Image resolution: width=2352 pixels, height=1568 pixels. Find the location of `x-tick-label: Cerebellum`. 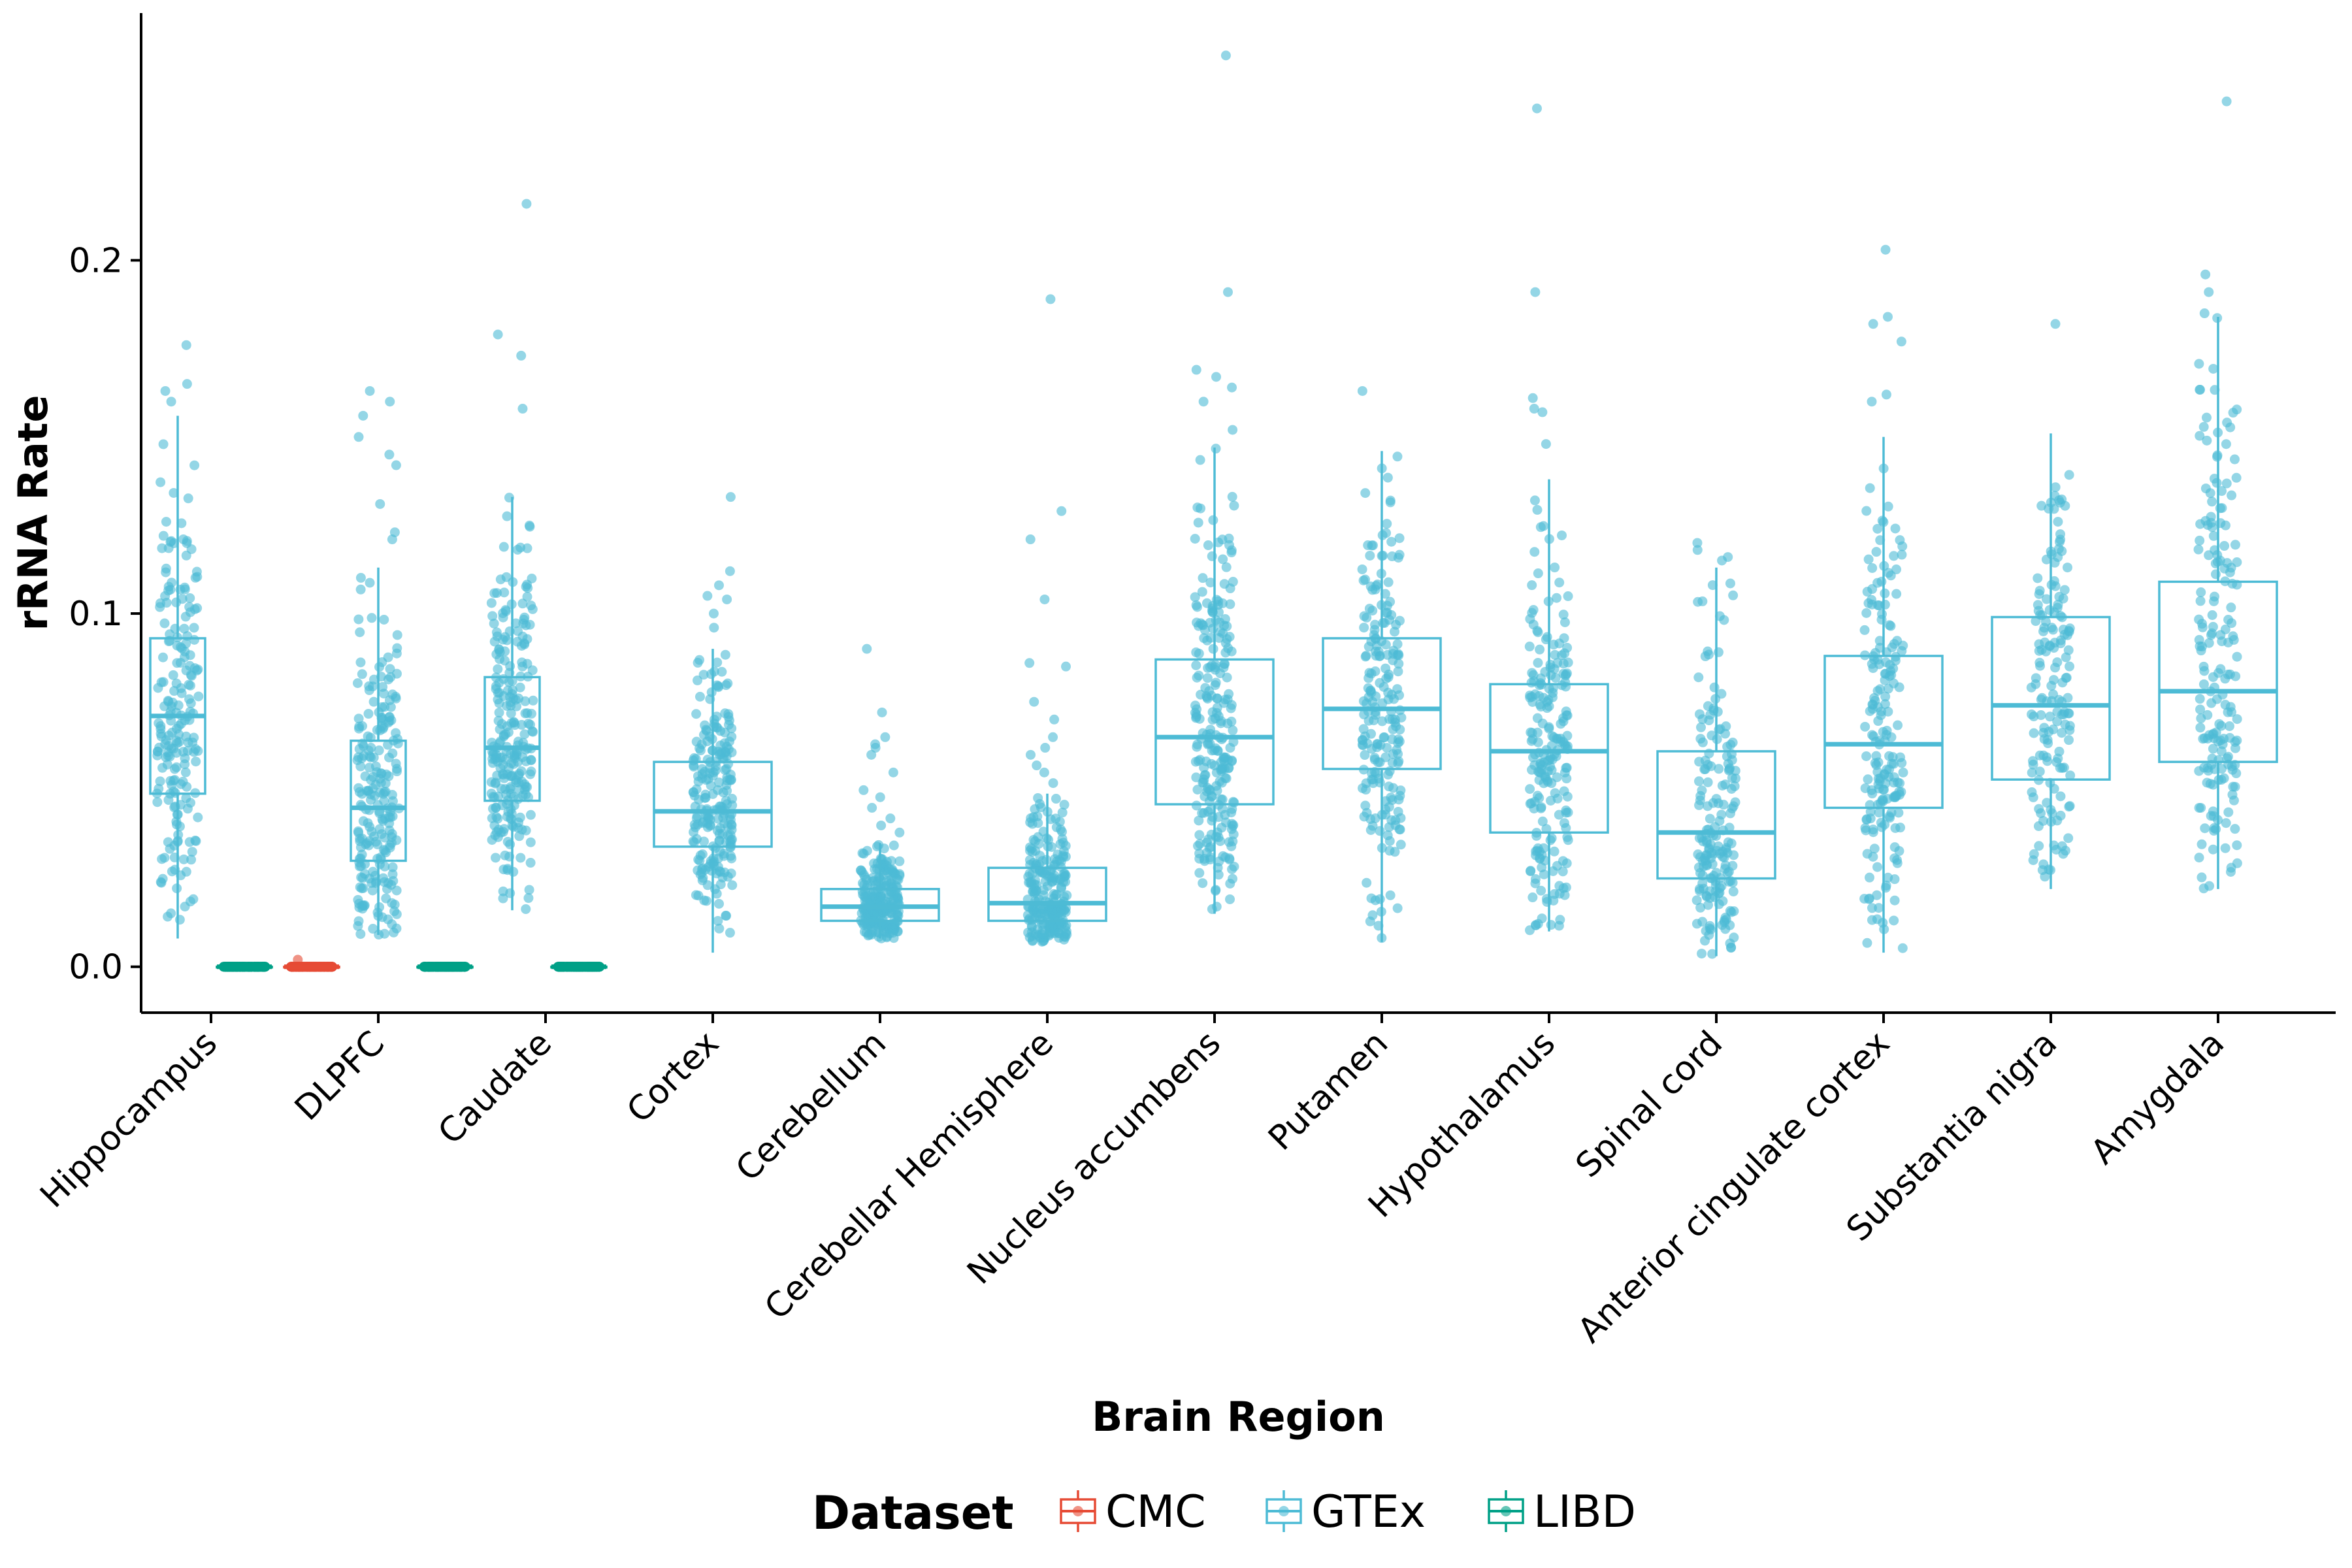

x-tick-label: Cerebellum is located at coordinates (811, 1106).